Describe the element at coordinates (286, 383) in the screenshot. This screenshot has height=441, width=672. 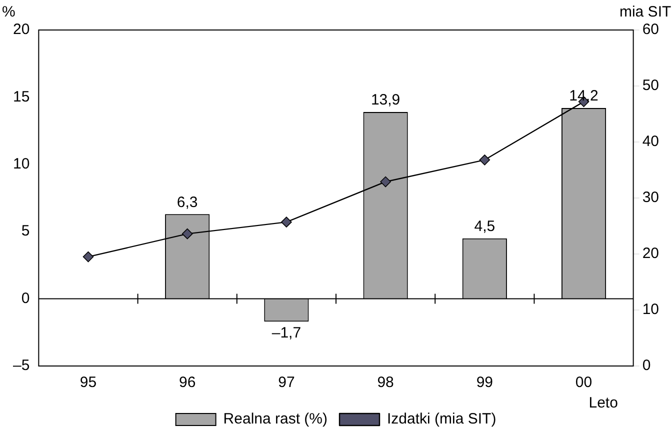
I see `x-tick-label: 97` at that location.